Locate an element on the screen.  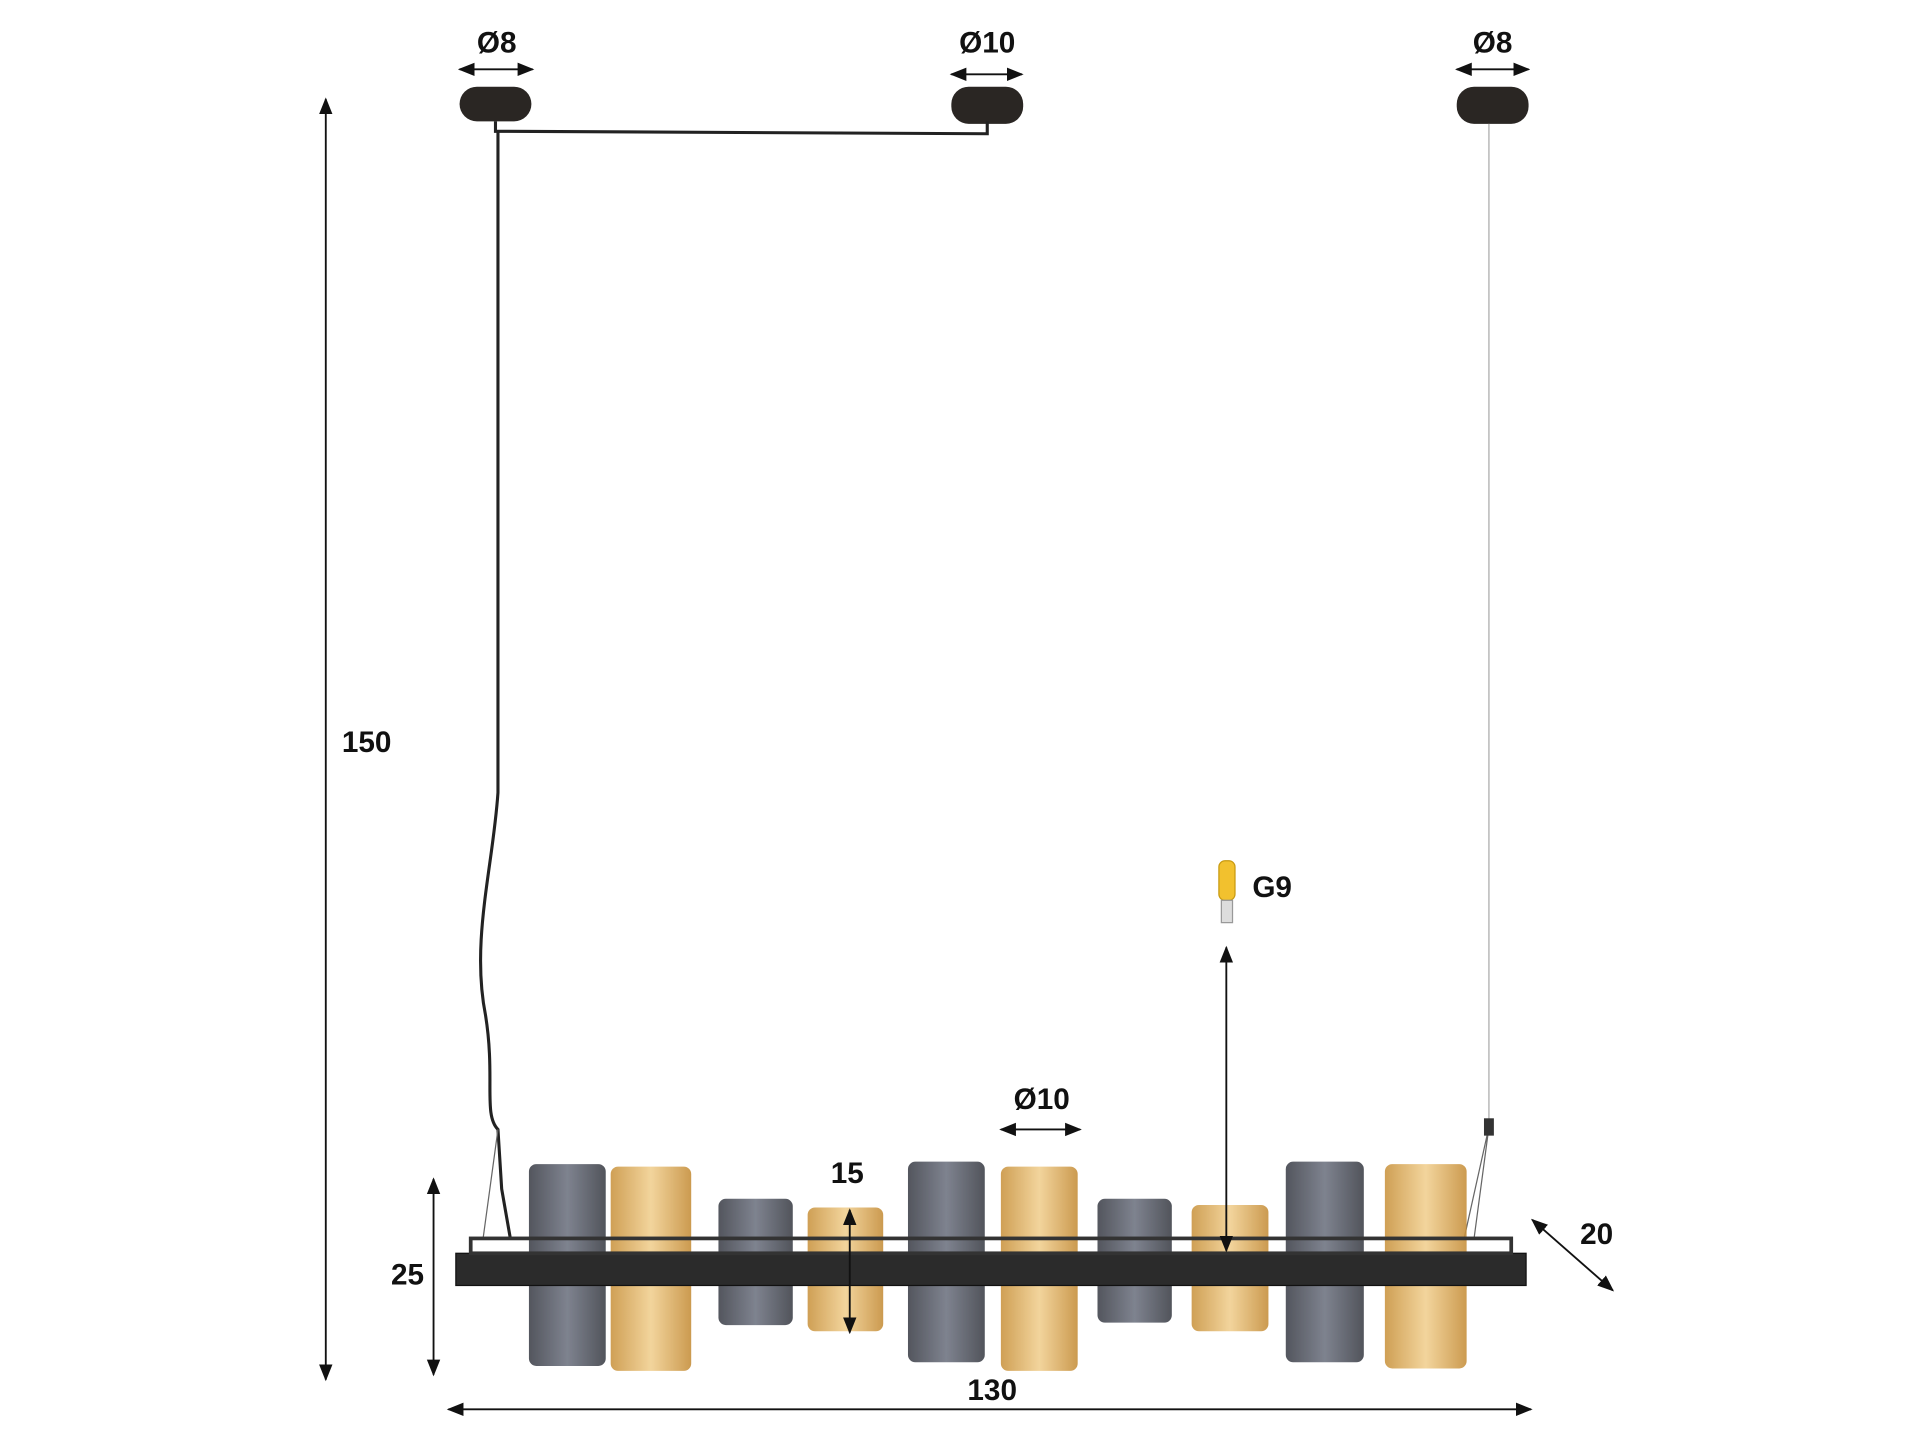
frame-top is located at coordinates (991, 1246).